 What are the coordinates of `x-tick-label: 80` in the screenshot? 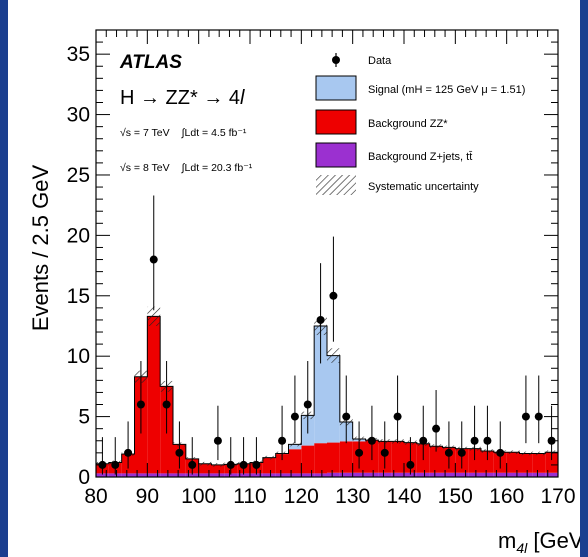 It's located at (95, 496).